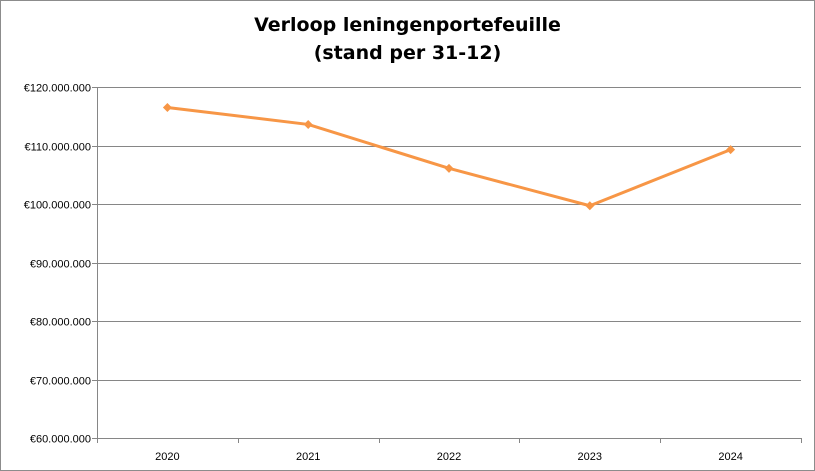 This screenshot has width=815, height=471. What do you see at coordinates (407, 25) in the screenshot?
I see `chart-title: Verloop leningenportefeuille` at bounding box center [407, 25].